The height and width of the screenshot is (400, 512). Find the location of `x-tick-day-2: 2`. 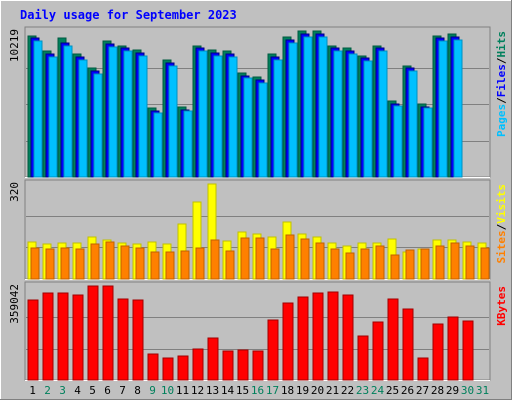

x-tick-day-2: 2 is located at coordinates (47, 390).